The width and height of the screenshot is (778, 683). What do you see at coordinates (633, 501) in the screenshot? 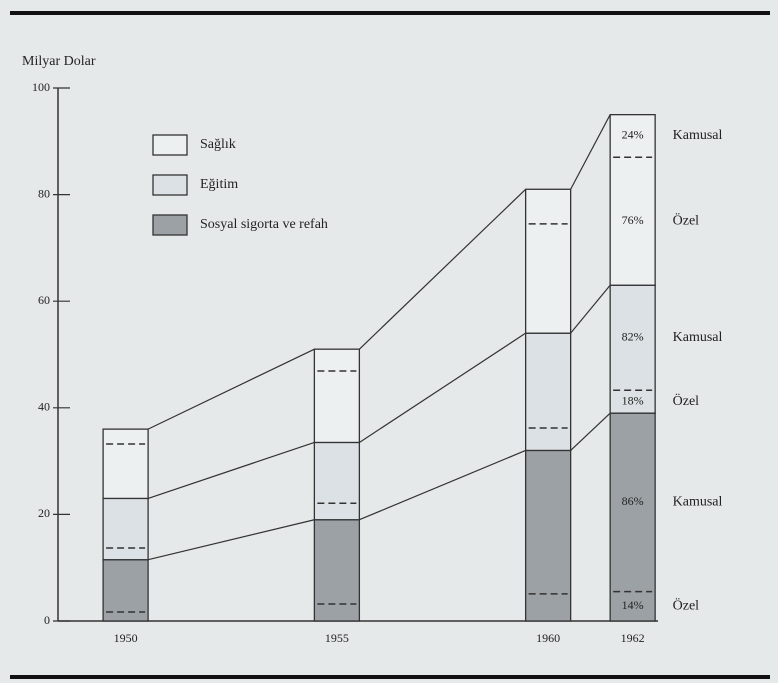
I see `public-percent: 86%` at bounding box center [633, 501].